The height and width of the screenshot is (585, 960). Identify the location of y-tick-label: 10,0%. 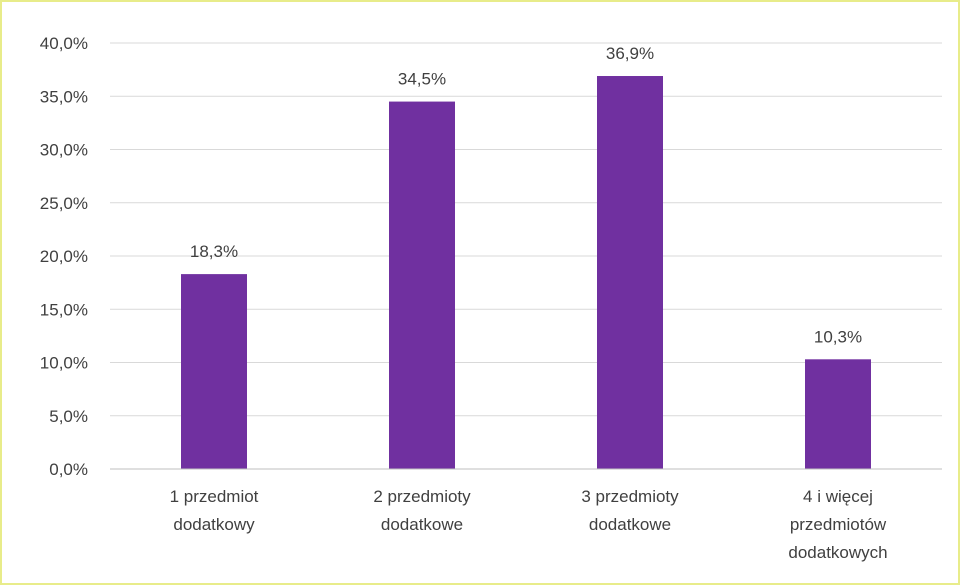
(64, 363).